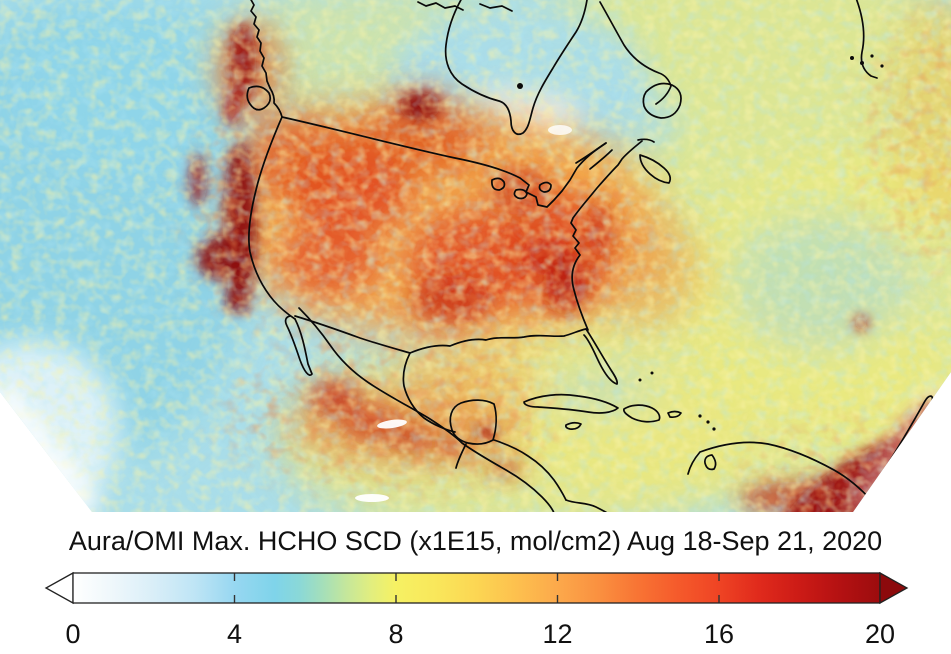 Image resolution: width=951 pixels, height=654 pixels. I want to click on bc-coast, so click(276, 102).